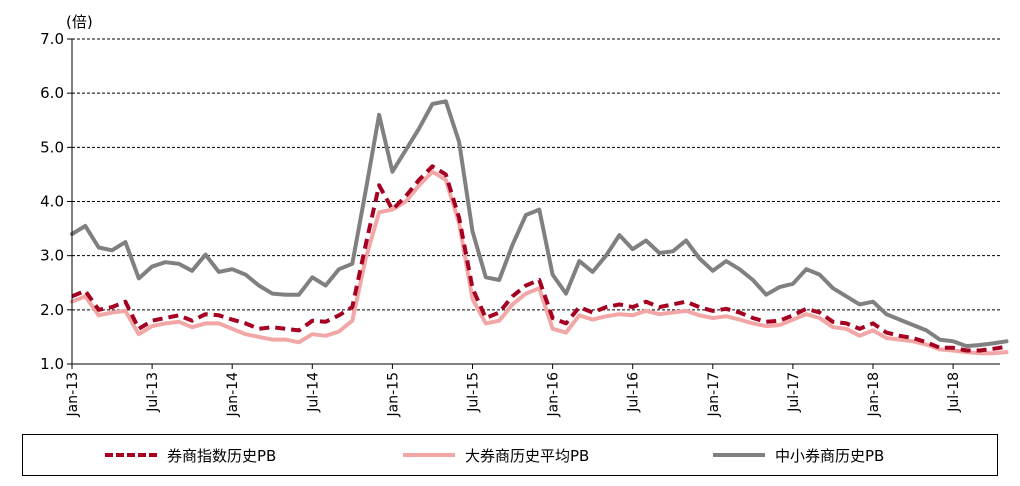 This screenshot has width=1020, height=486. What do you see at coordinates (153, 392) in the screenshot?
I see `x-tick-label: Jul-13` at bounding box center [153, 392].